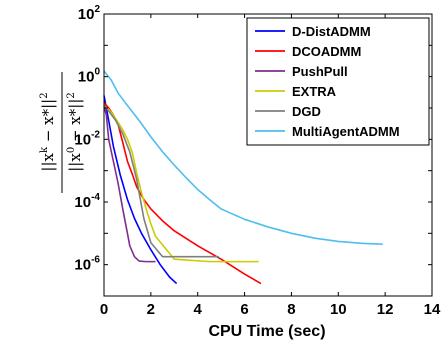 This screenshot has width=442, height=343. What do you see at coordinates (306, 111) in the screenshot?
I see `legend-label-4: DGD` at bounding box center [306, 111].